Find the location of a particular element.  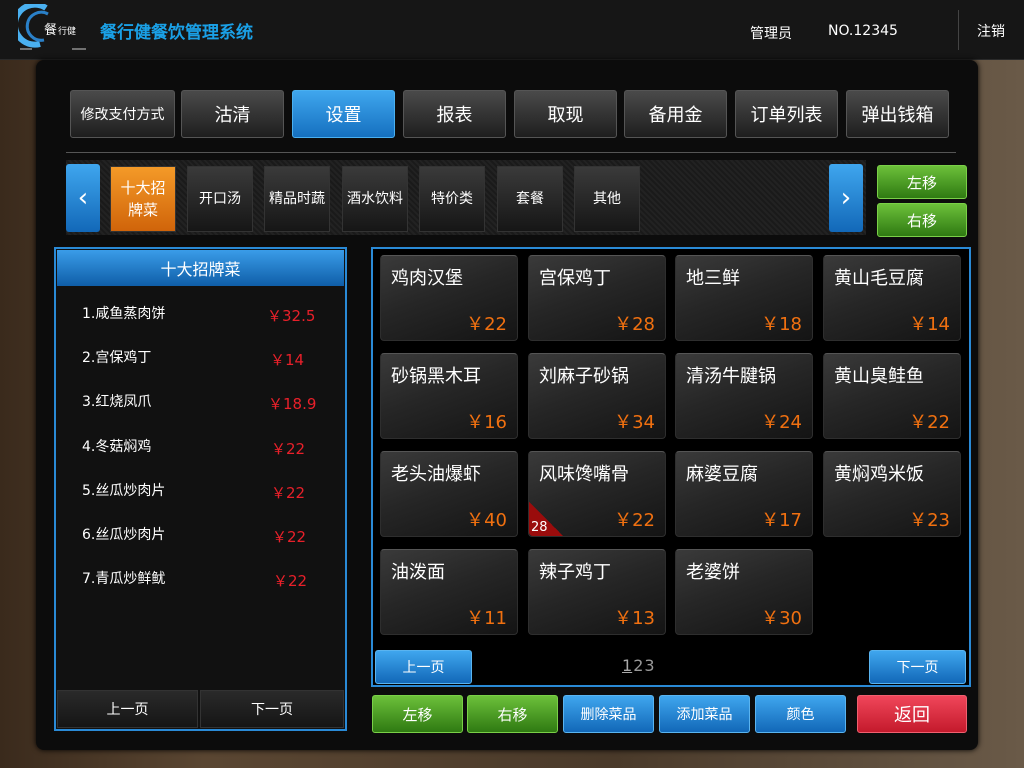

dish-price: ￥16 is located at coordinates (486, 422).